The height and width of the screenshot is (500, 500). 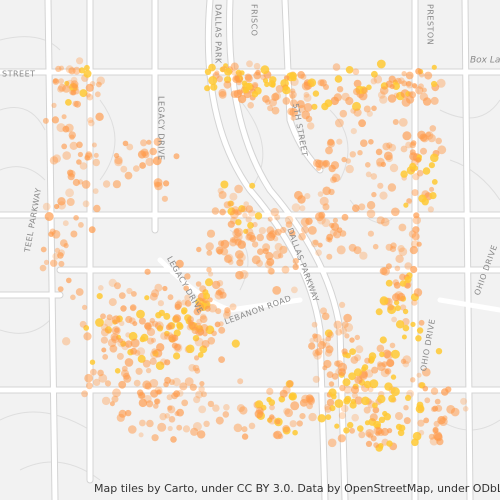 What do you see at coordinates (161, 128) in the screenshot?
I see `street-label: LEGACY DRIVE` at bounding box center [161, 128].